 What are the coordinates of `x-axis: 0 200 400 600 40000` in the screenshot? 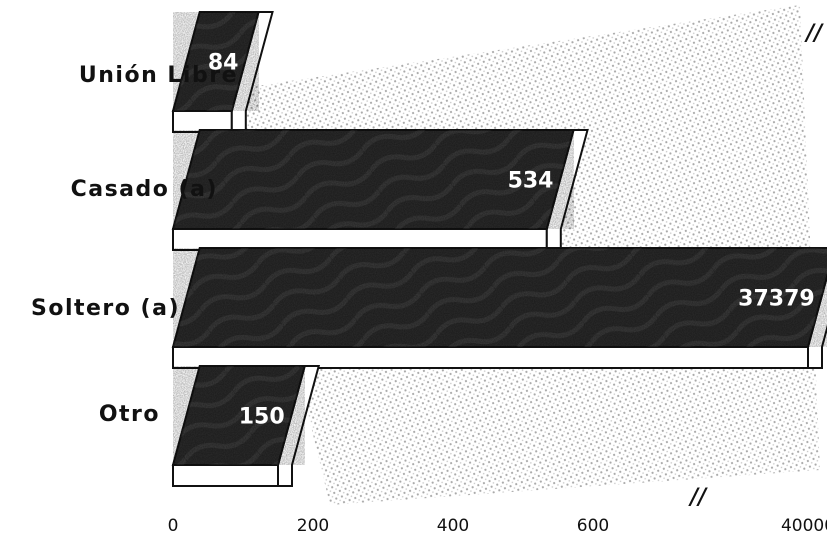 It's located at (497, 526).